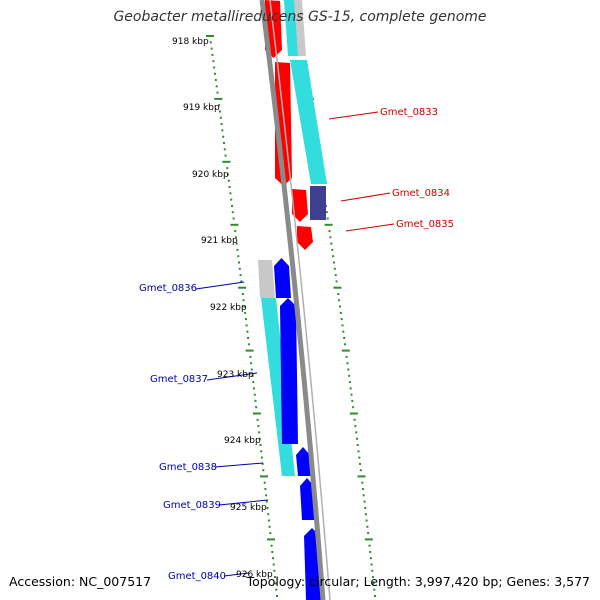  Describe the element at coordinates (190, 42) in the screenshot. I see `ruler-label: 918 kbp` at that location.